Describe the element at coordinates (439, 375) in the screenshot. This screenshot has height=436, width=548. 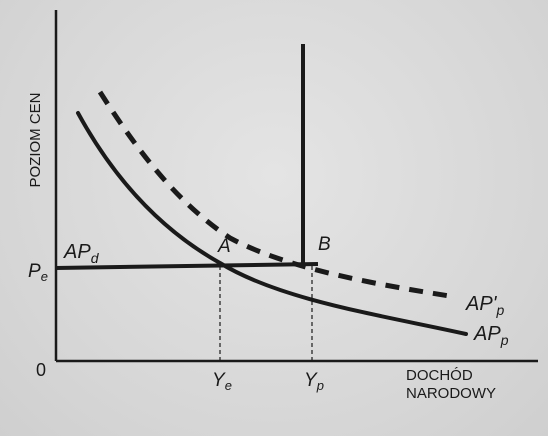
I see `x-axis-label-line1: DOCHÓD` at that location.